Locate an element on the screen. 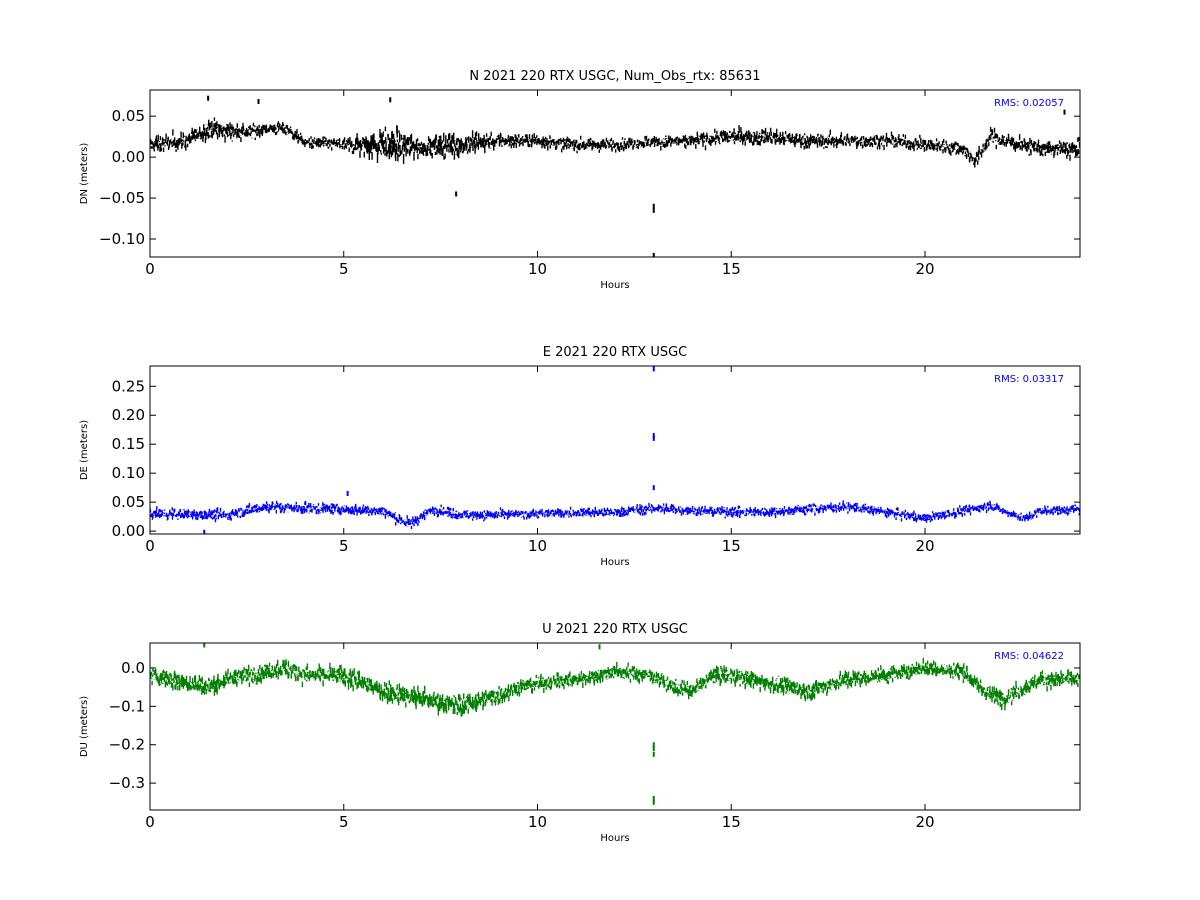 Image resolution: width=1200 pixels, height=900 pixels. y-tick-label: −0.2 is located at coordinates (127, 745).